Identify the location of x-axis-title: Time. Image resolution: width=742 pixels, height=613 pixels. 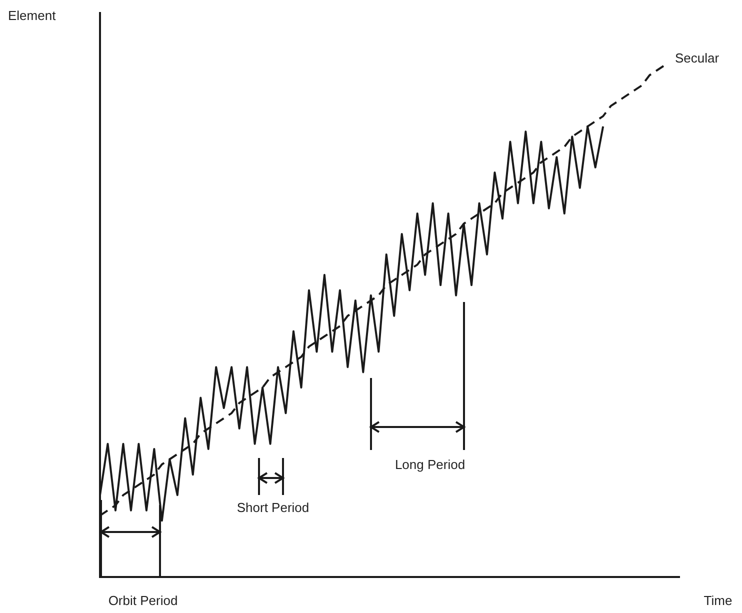
(718, 600).